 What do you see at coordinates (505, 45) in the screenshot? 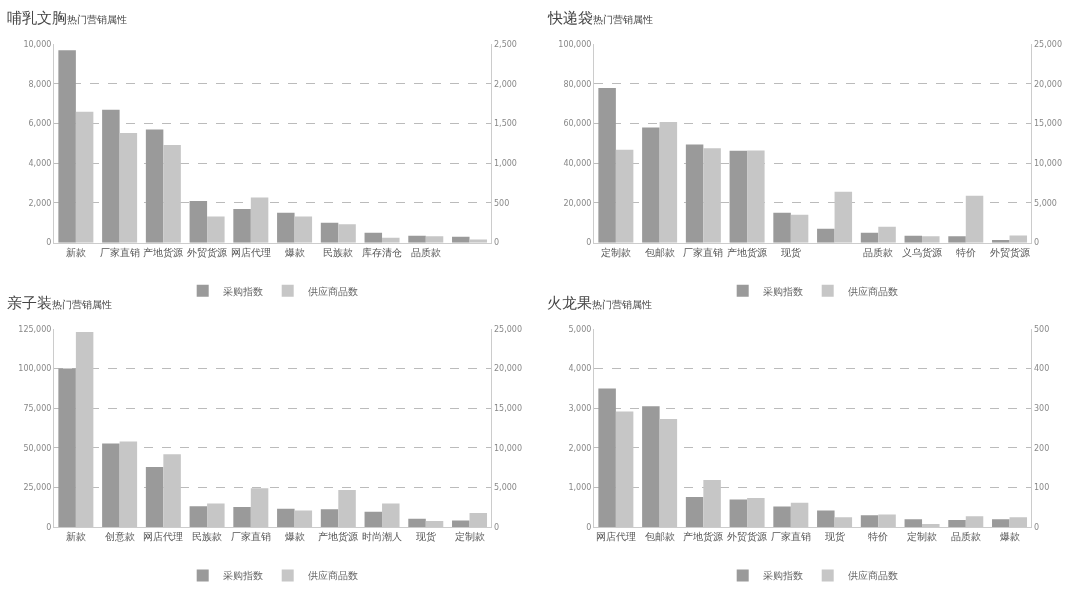
I see `y2-tick-label: 2,500` at bounding box center [505, 45].